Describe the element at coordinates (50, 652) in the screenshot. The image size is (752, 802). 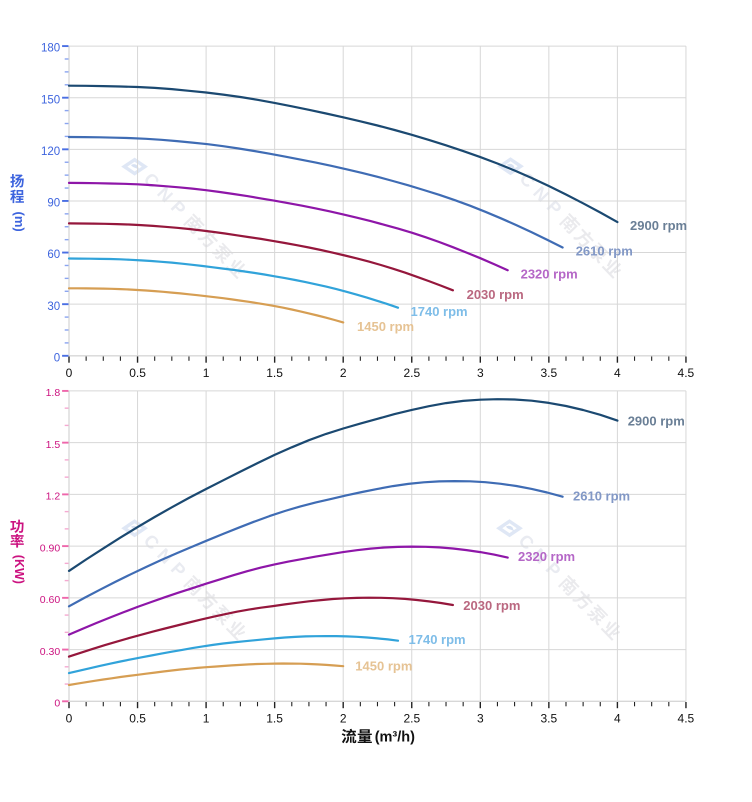
I see `svg-text: 0.30` at that location.